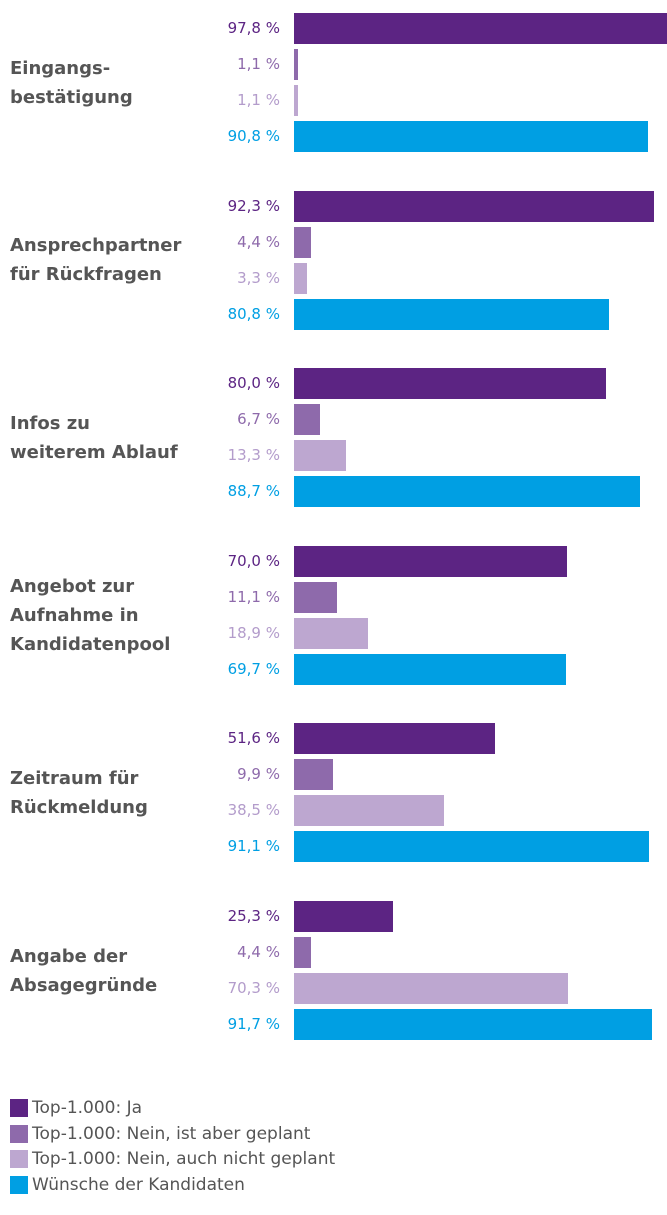 The image size is (667, 1215). I want to click on value-label: 38,5 %, so click(253, 810).